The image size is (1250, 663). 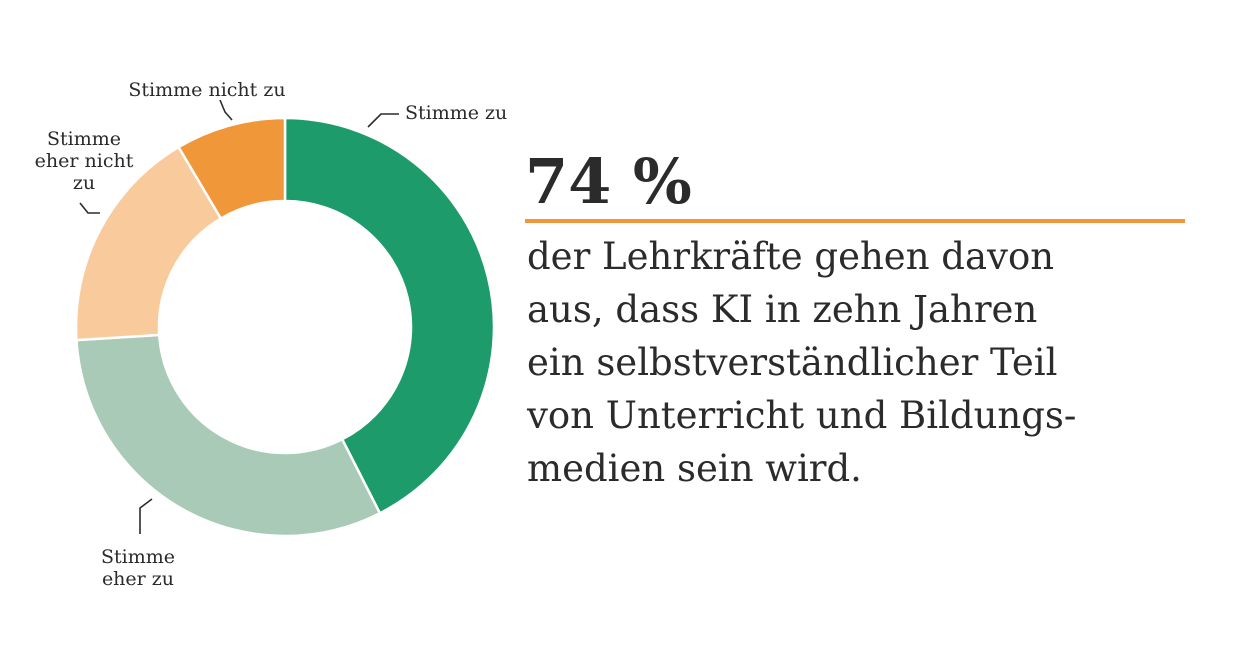 I want to click on slice-stimme-zu, so click(x=389, y=315).